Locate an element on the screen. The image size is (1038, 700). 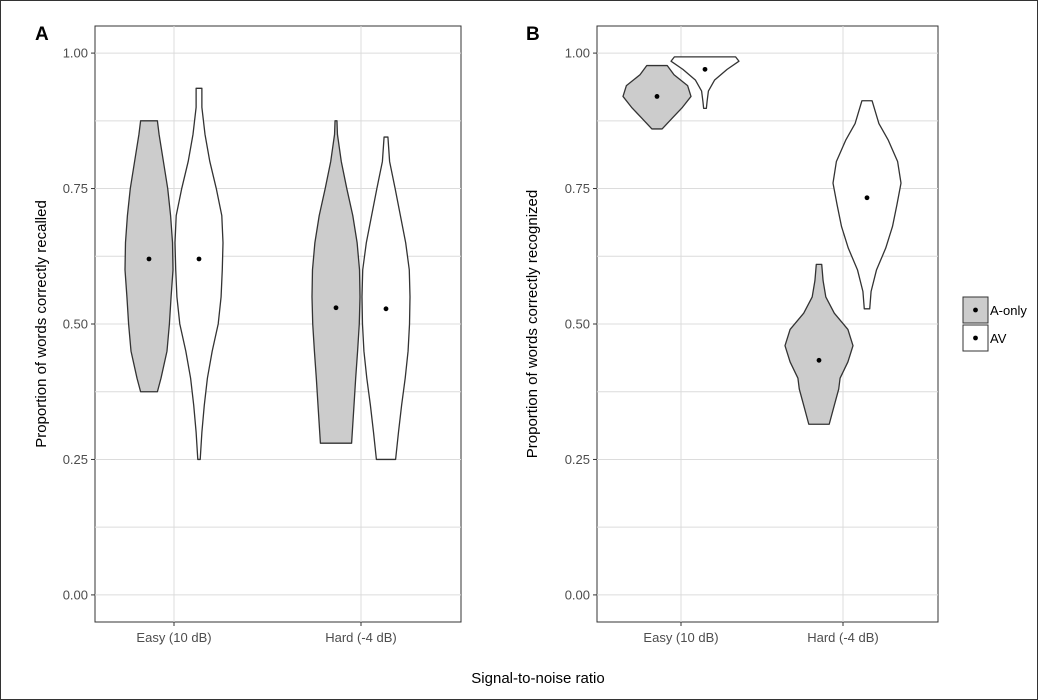
panel-a-y-ticks: 0.00 0.25 0.50 0.75 1.00 is located at coordinates (79, 324).